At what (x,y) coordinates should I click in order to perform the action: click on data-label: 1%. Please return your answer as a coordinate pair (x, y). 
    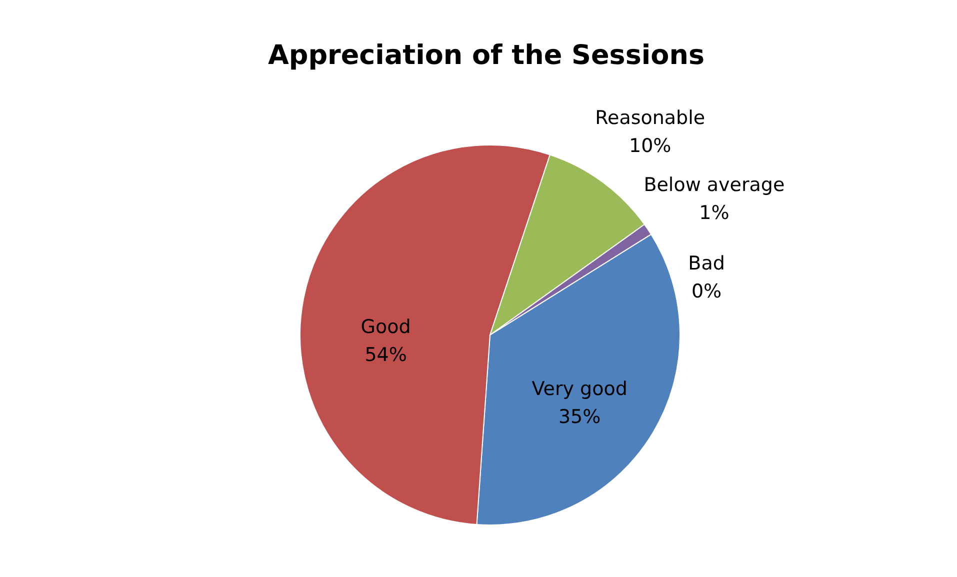
    Looking at the image, I should click on (714, 213).